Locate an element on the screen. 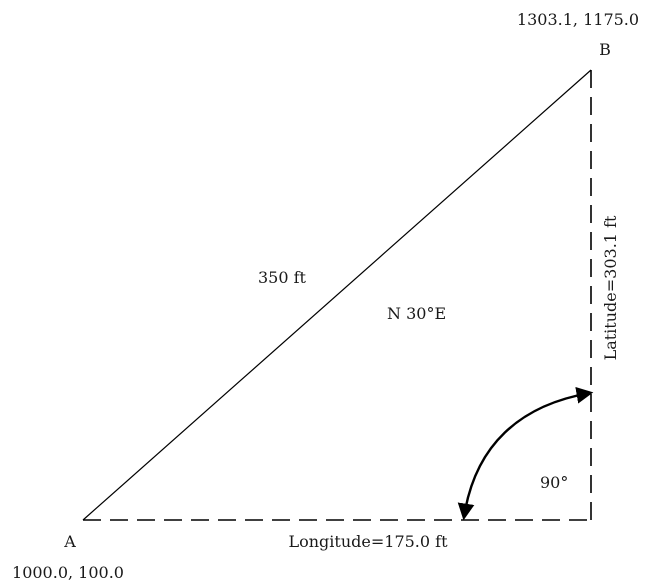  longitude-label: Longitude=175.0 ft is located at coordinates (368, 541).